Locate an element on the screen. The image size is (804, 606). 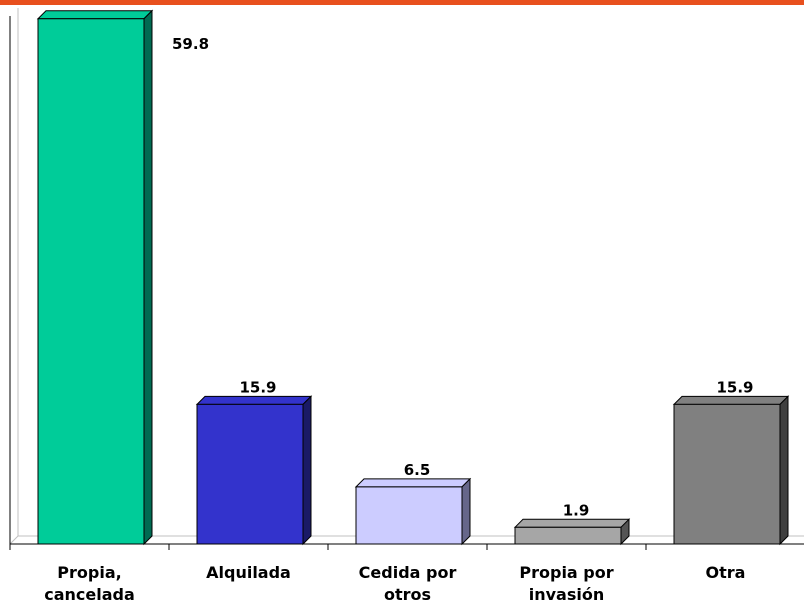
category-label: cancelada is located at coordinates (89, 594).